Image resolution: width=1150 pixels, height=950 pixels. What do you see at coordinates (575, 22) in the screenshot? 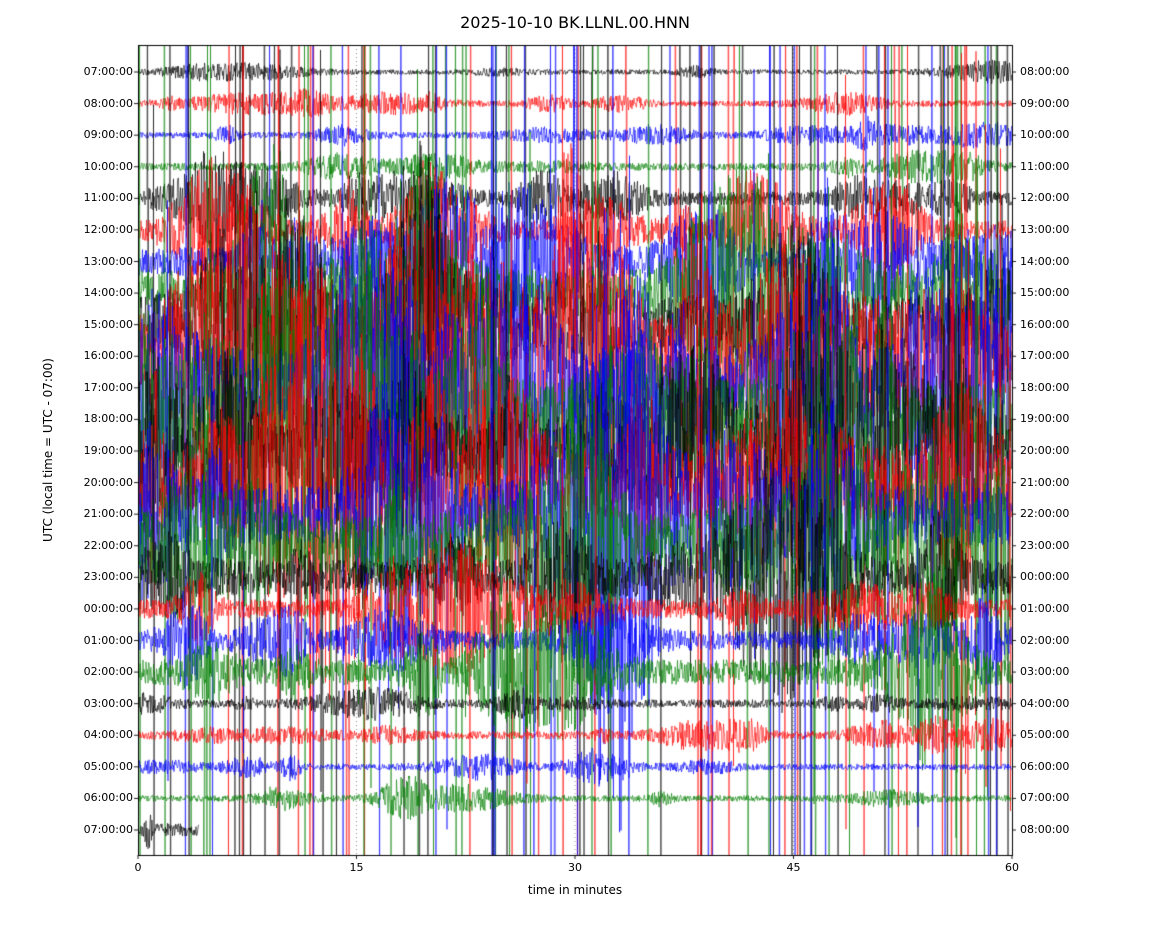
I see `plot-title: 2025-10-10 BK.LLNL.00.HNN` at bounding box center [575, 22].